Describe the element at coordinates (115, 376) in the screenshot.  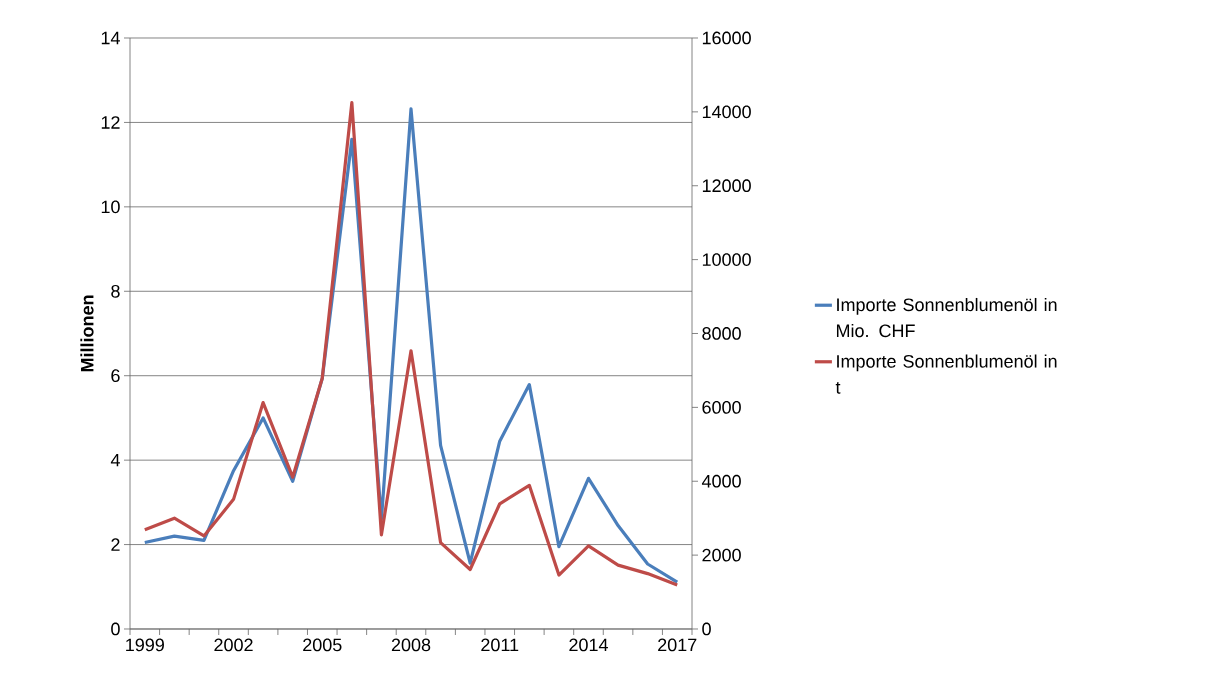
I see `y-tick-label: 6` at that location.